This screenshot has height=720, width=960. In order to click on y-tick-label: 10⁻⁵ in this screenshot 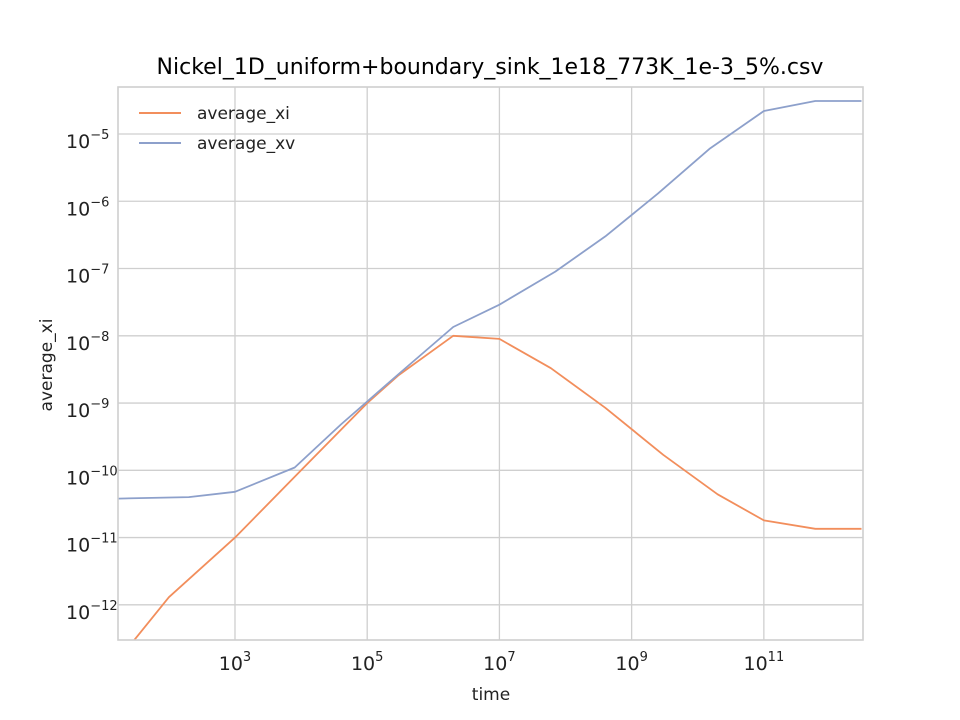, I will do `click(87, 140)`.